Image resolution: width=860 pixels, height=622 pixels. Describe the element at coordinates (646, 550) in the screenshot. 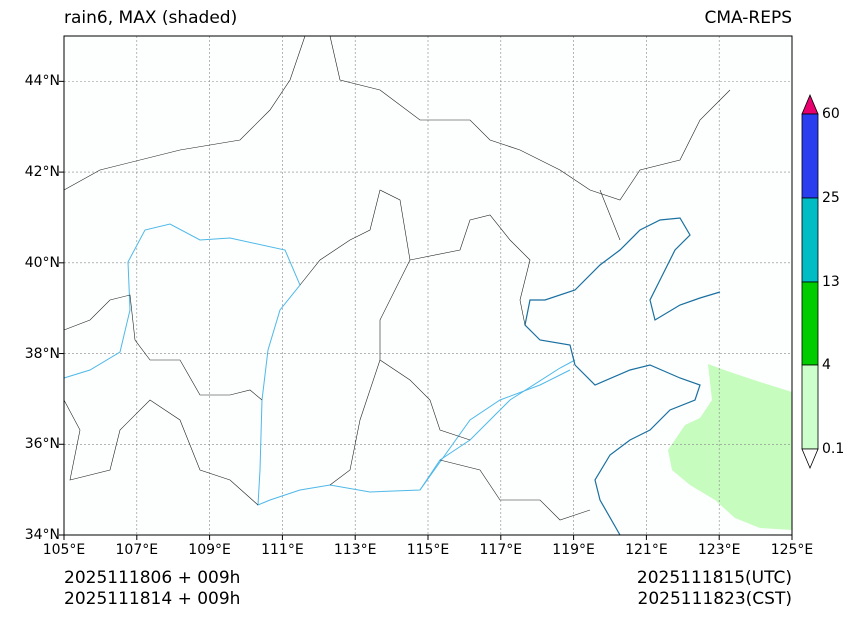

I see `lon-label: 121°E` at that location.